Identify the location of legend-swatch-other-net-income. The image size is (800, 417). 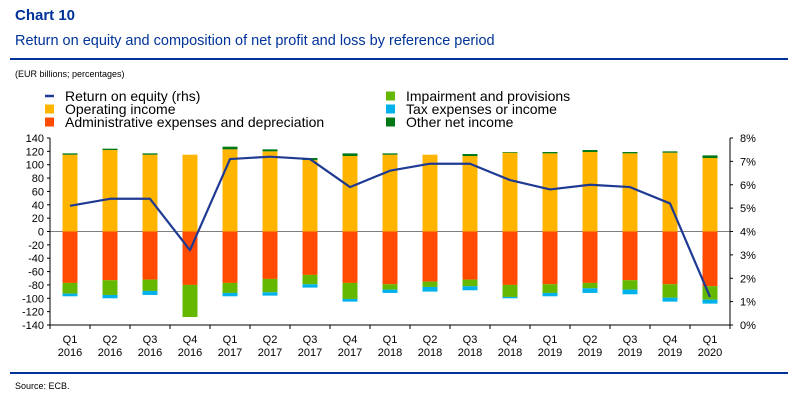
(390, 122).